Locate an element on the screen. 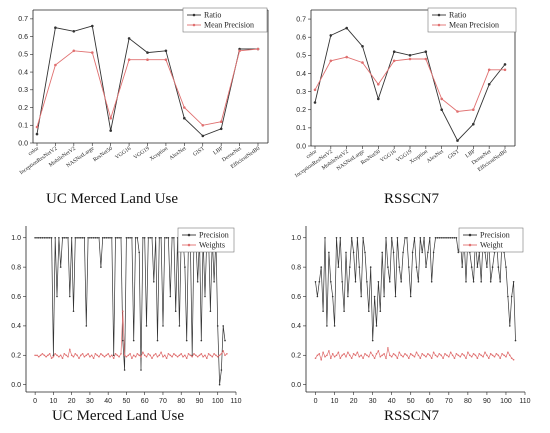 Image resolution: width=550 pixels, height=433 pixels. legend-marker is located at coordinates (470, 235).